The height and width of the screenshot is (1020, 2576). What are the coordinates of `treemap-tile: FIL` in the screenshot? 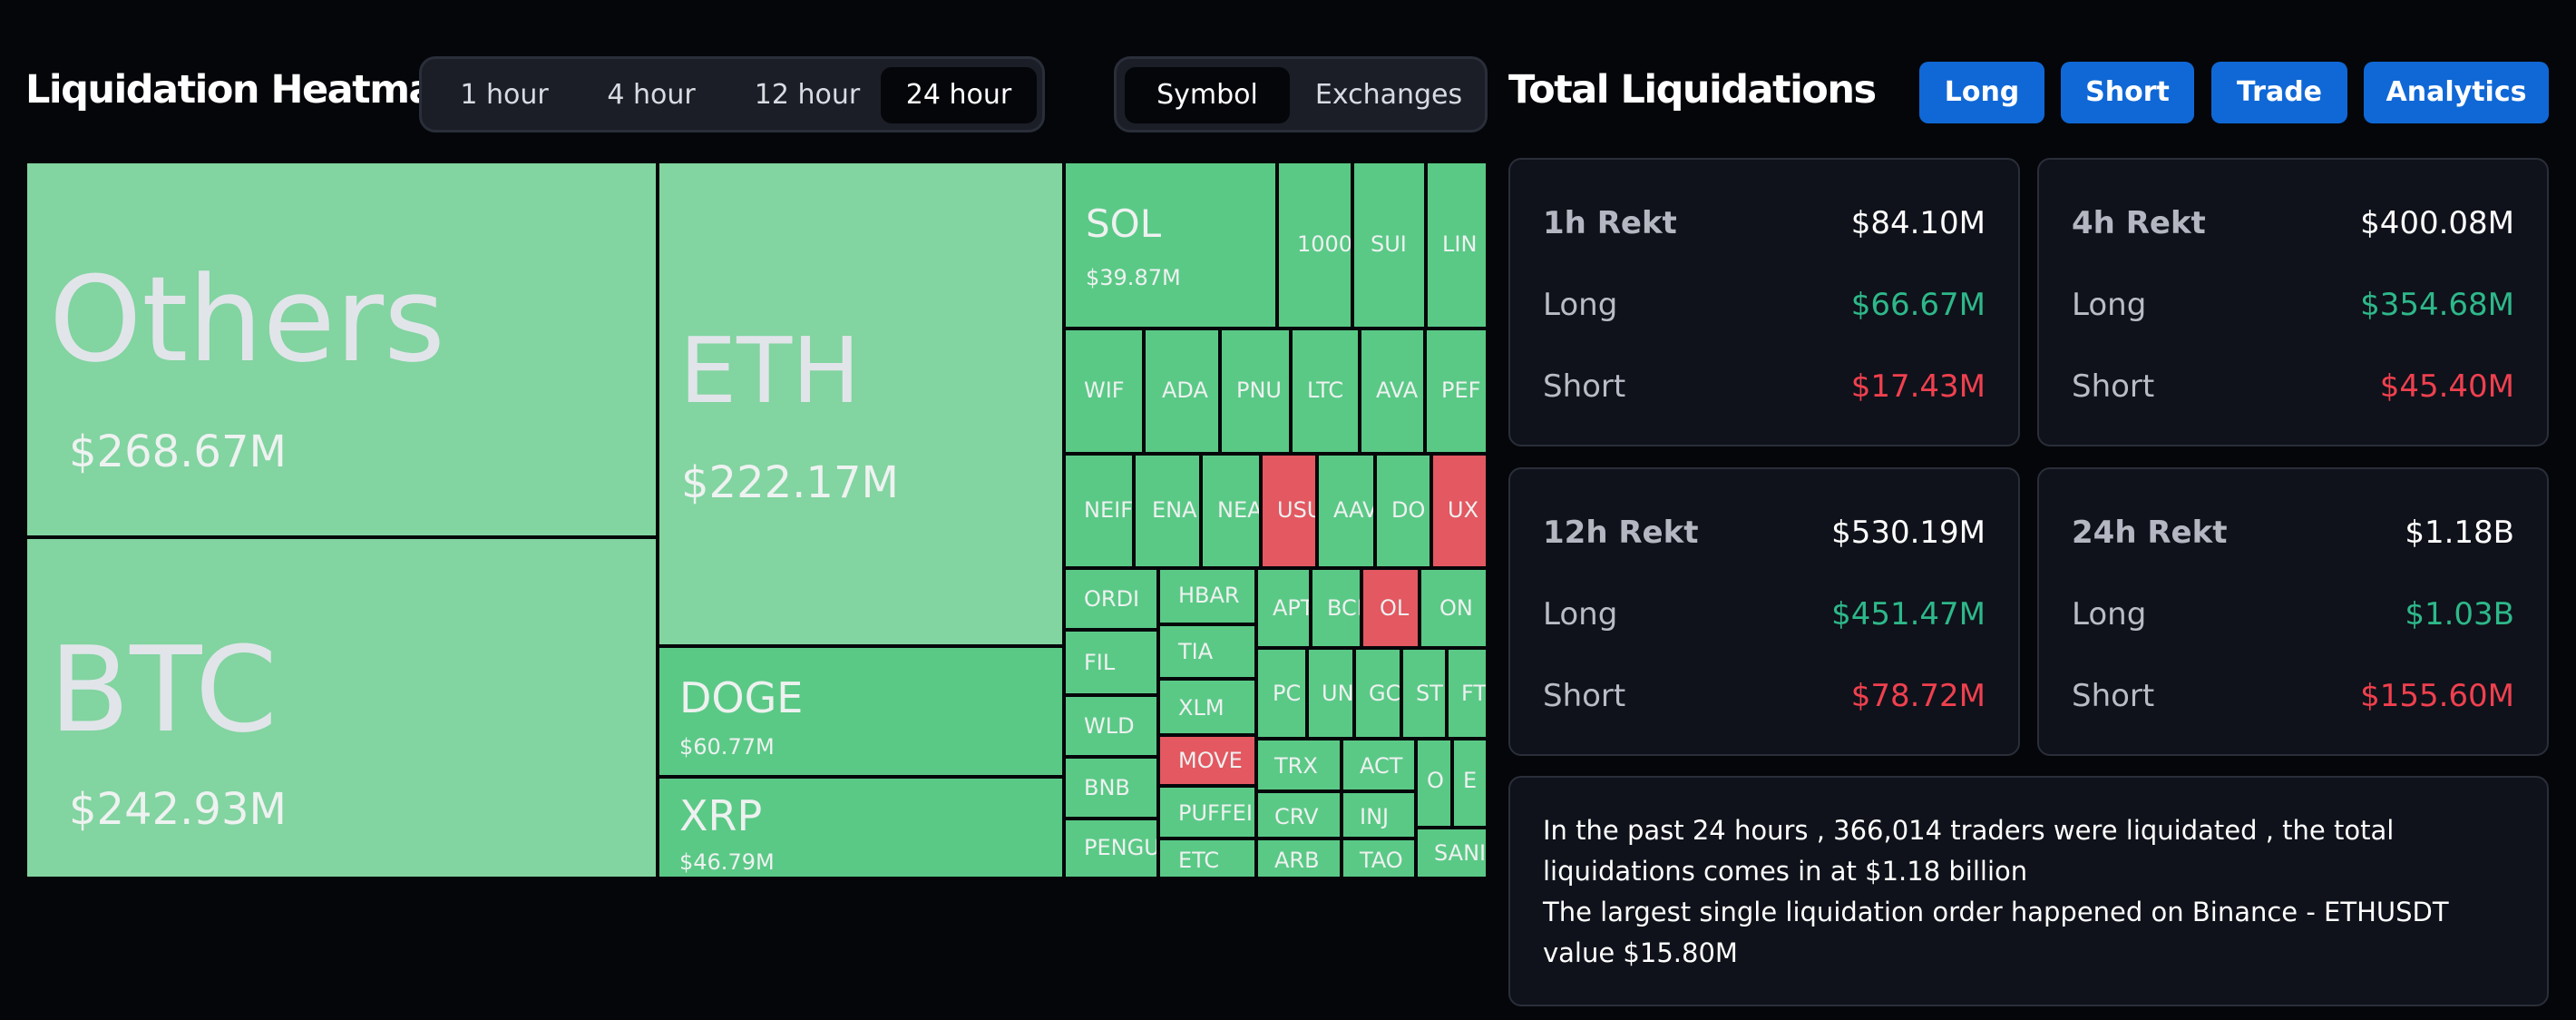 It's located at (1111, 662).